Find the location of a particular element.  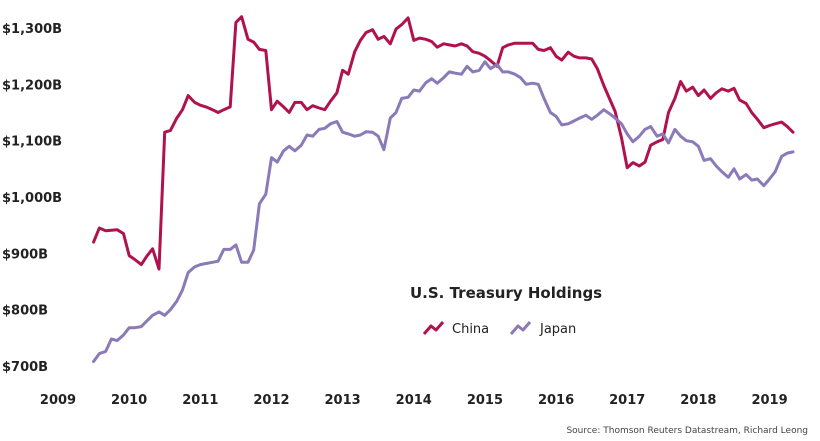

x-tick-label: 2019 is located at coordinates (769, 400).